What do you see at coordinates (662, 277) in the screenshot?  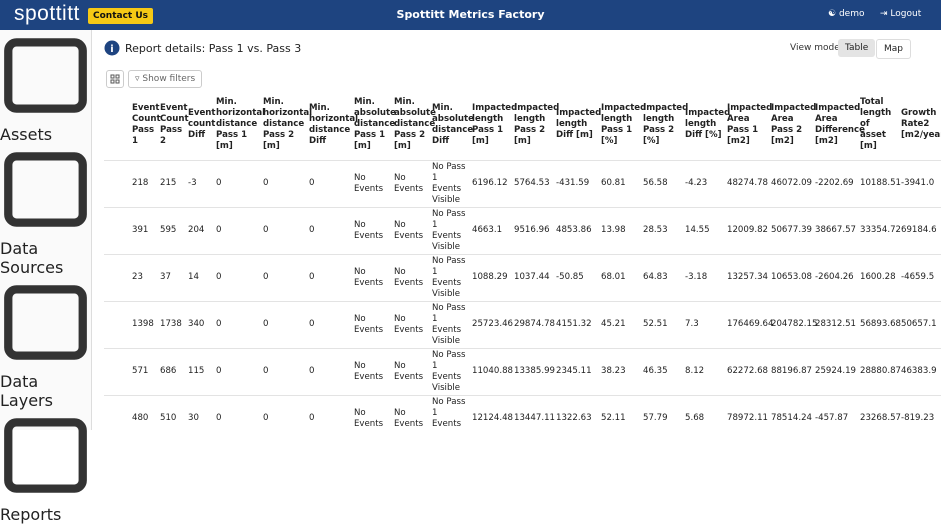 I see `table-cell: 64.83` at bounding box center [662, 277].